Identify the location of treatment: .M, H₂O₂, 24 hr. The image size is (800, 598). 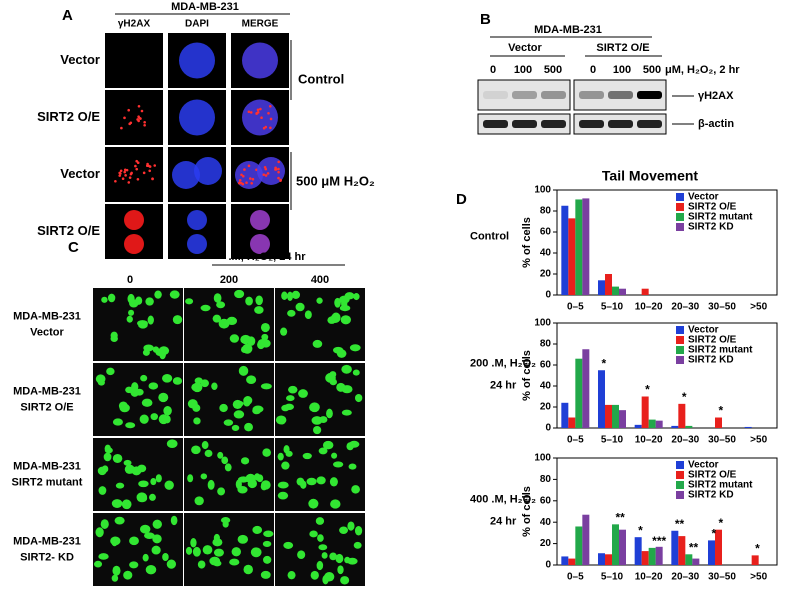
(267, 257).